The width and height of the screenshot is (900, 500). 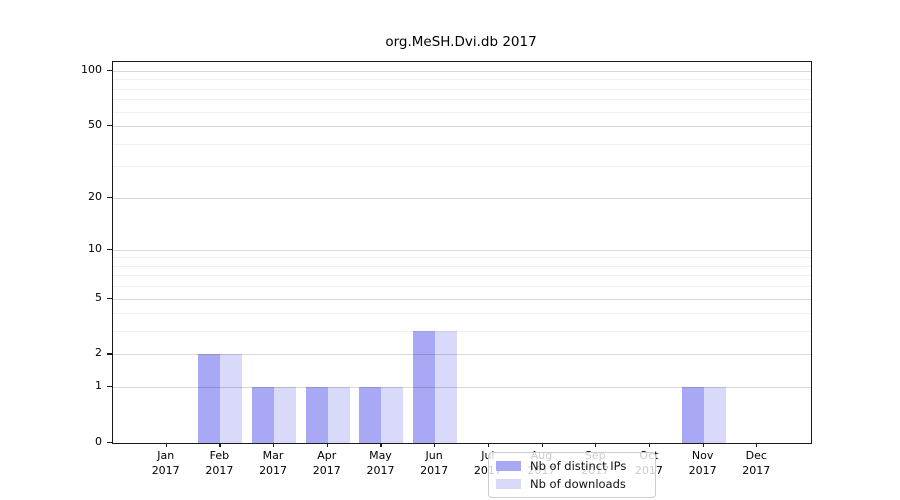 What do you see at coordinates (370, 415) in the screenshot?
I see `bar-distinct-ips-may` at bounding box center [370, 415].